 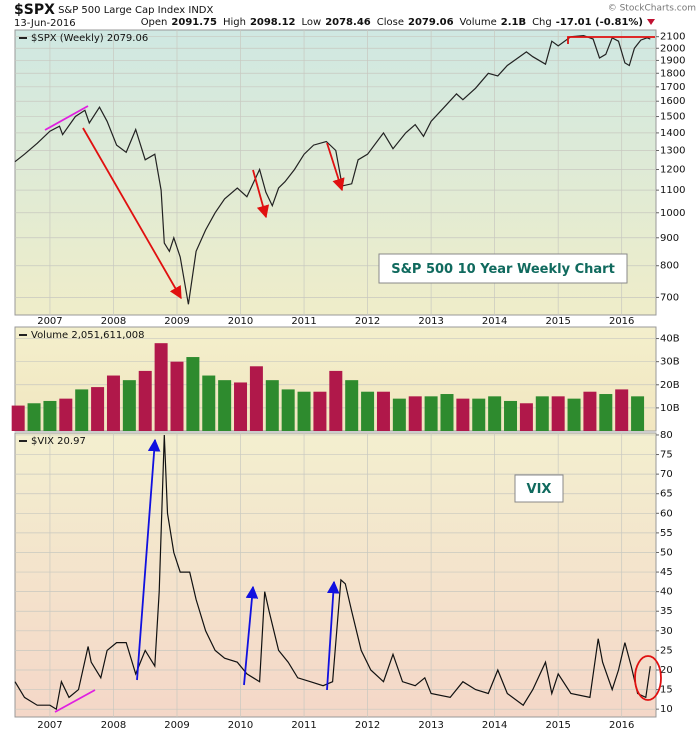 I want to click on y-tick-label: 30, so click(x=666, y=631).